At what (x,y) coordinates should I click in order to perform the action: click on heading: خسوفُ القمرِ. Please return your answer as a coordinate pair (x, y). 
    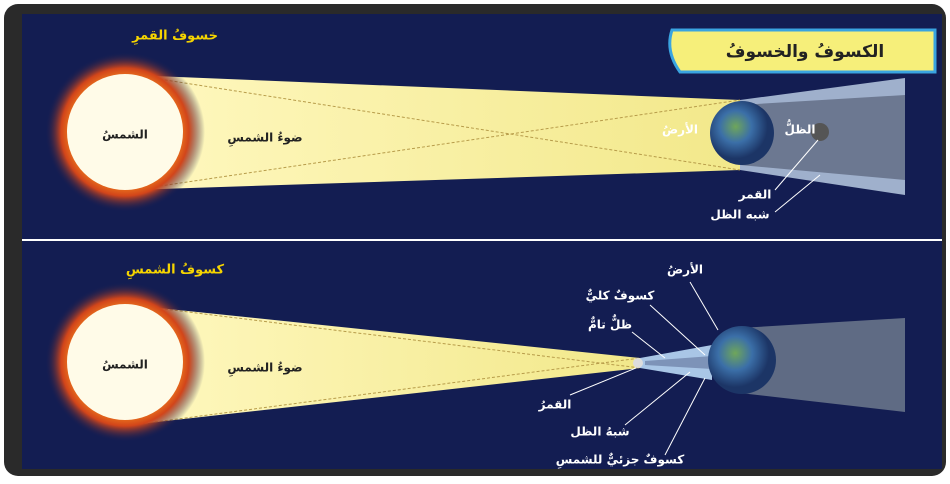
    Looking at the image, I should click on (174, 36).